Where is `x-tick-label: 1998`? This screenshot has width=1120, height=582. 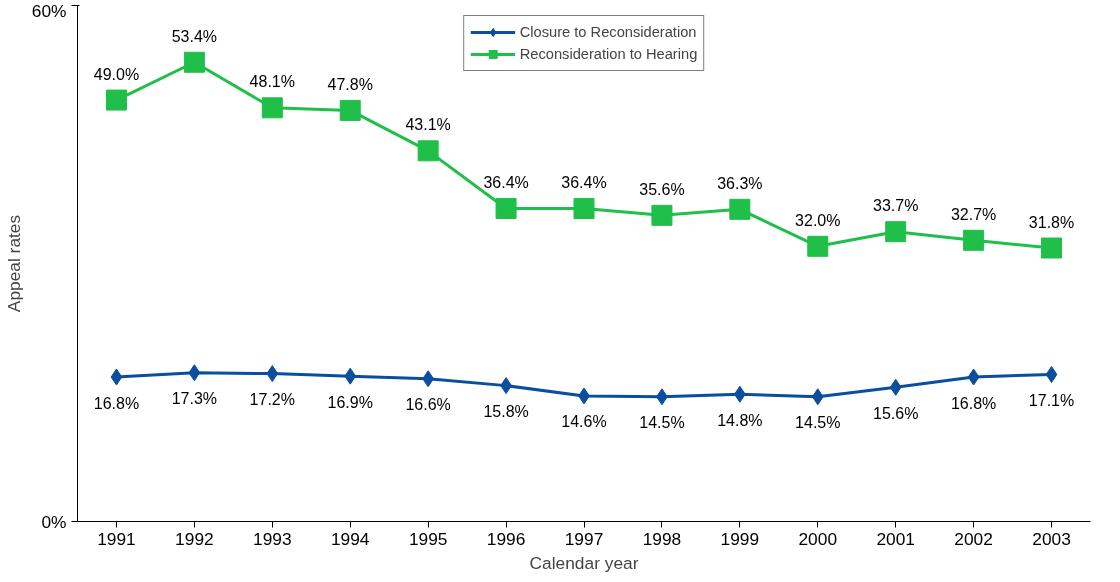
x-tick-label: 1998 is located at coordinates (662, 538).